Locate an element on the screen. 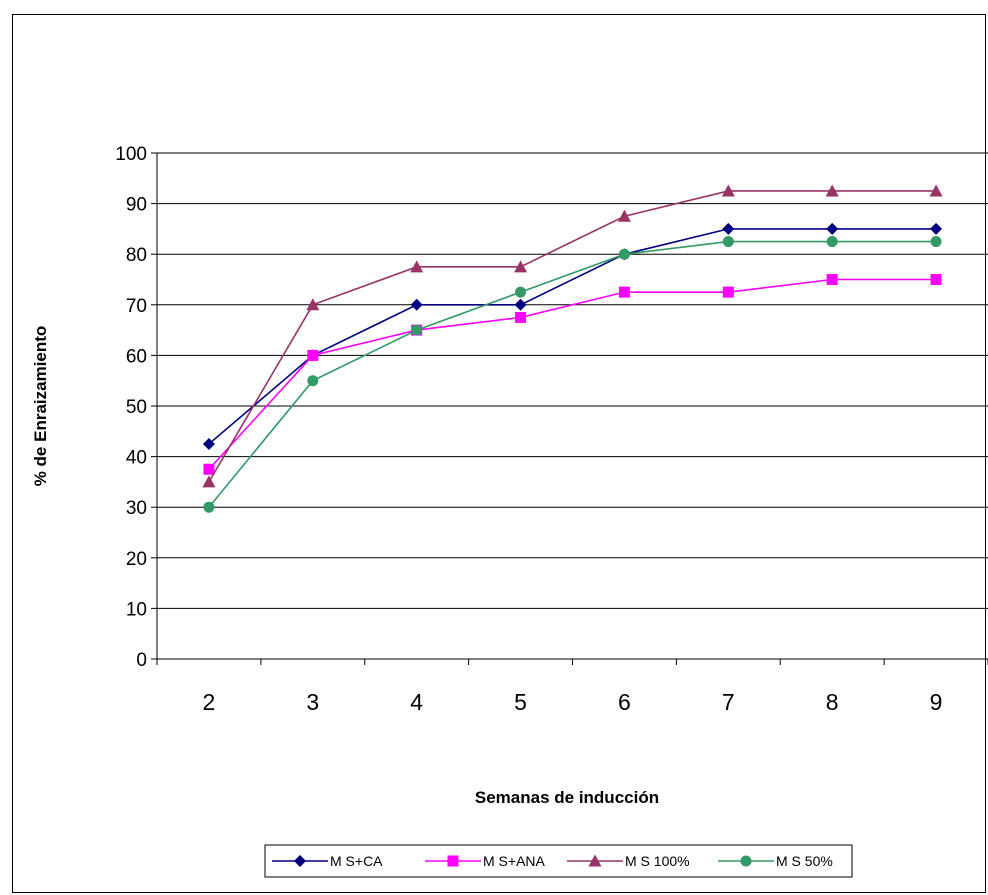 Image resolution: width=988 pixels, height=895 pixels. y-axis-label: % de Enraizamiento is located at coordinates (40, 406).